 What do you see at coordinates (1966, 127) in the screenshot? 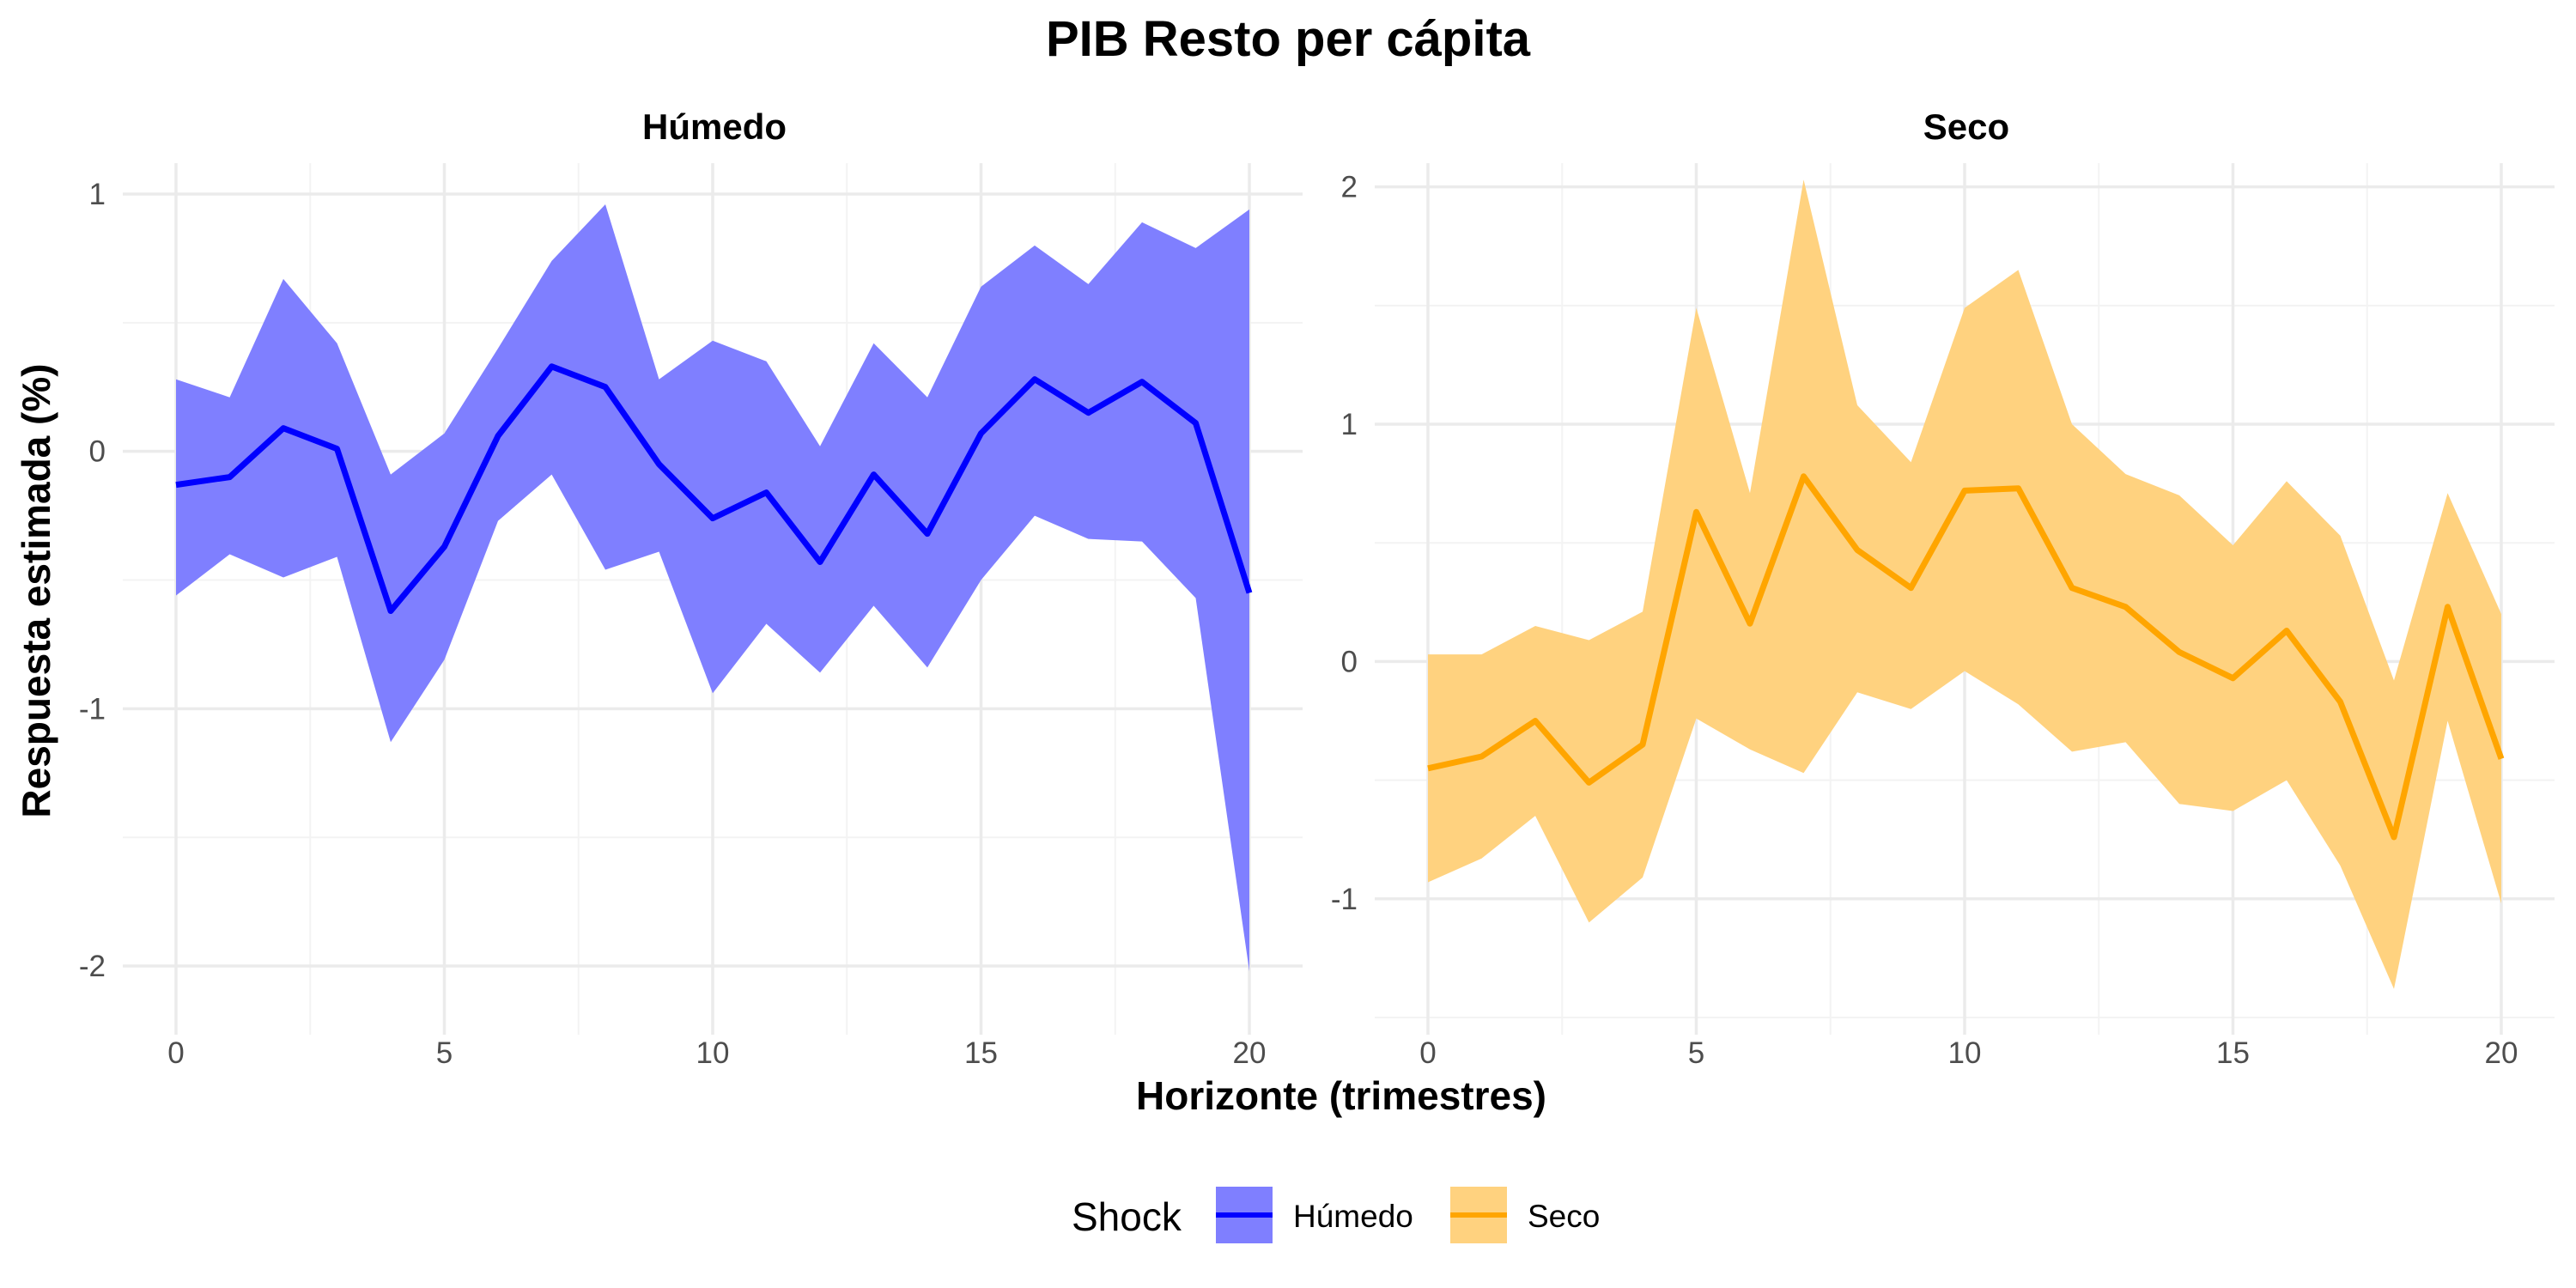
I see `panel-strip-label: Seco` at bounding box center [1966, 127].